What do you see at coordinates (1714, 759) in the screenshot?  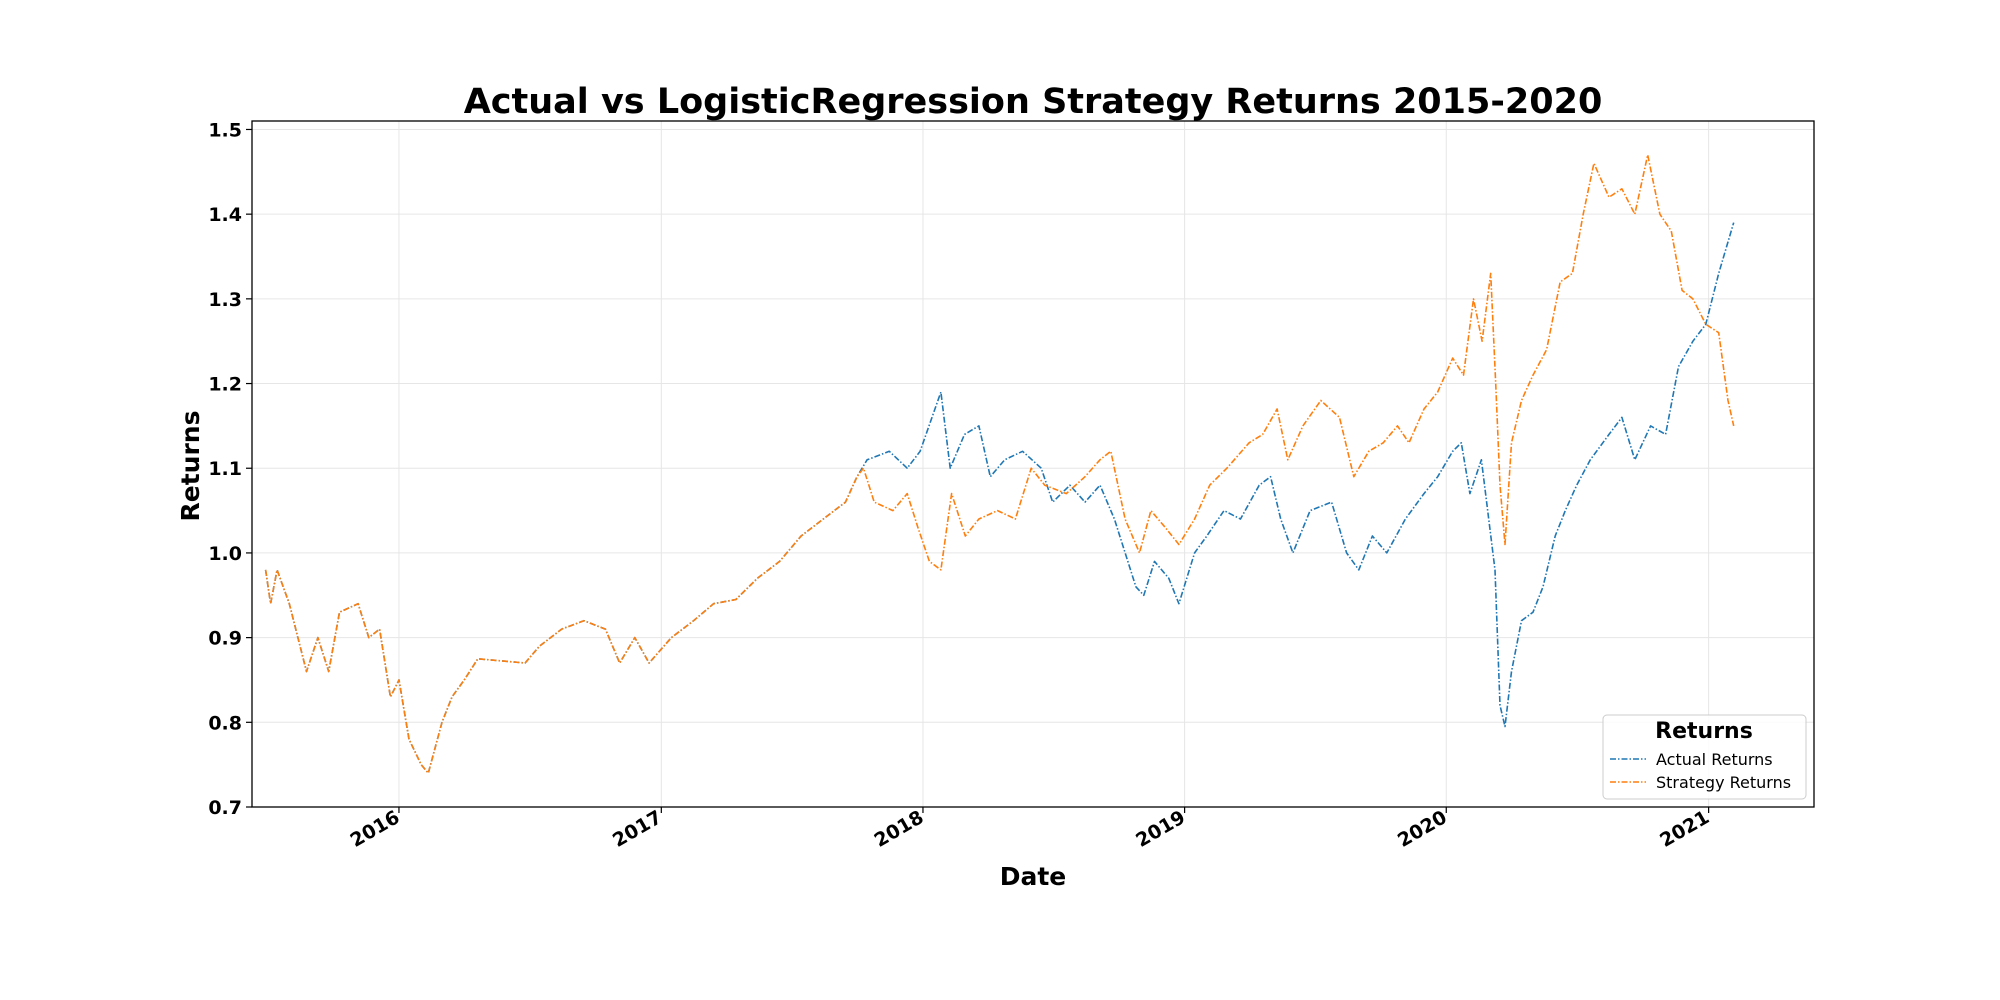 I see `legend-label-actual-returns: Actual Returns` at bounding box center [1714, 759].